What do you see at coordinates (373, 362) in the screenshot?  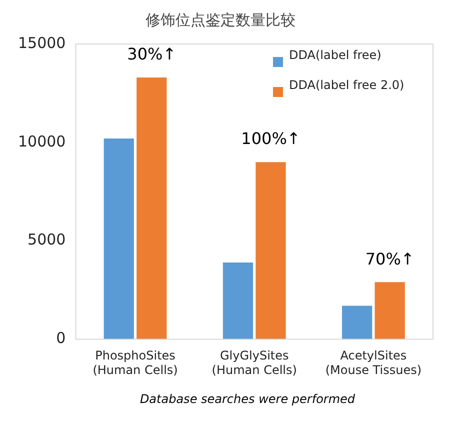 I see `x-tick-label: AcetylSites (Mouse Tissues)` at bounding box center [373, 362].